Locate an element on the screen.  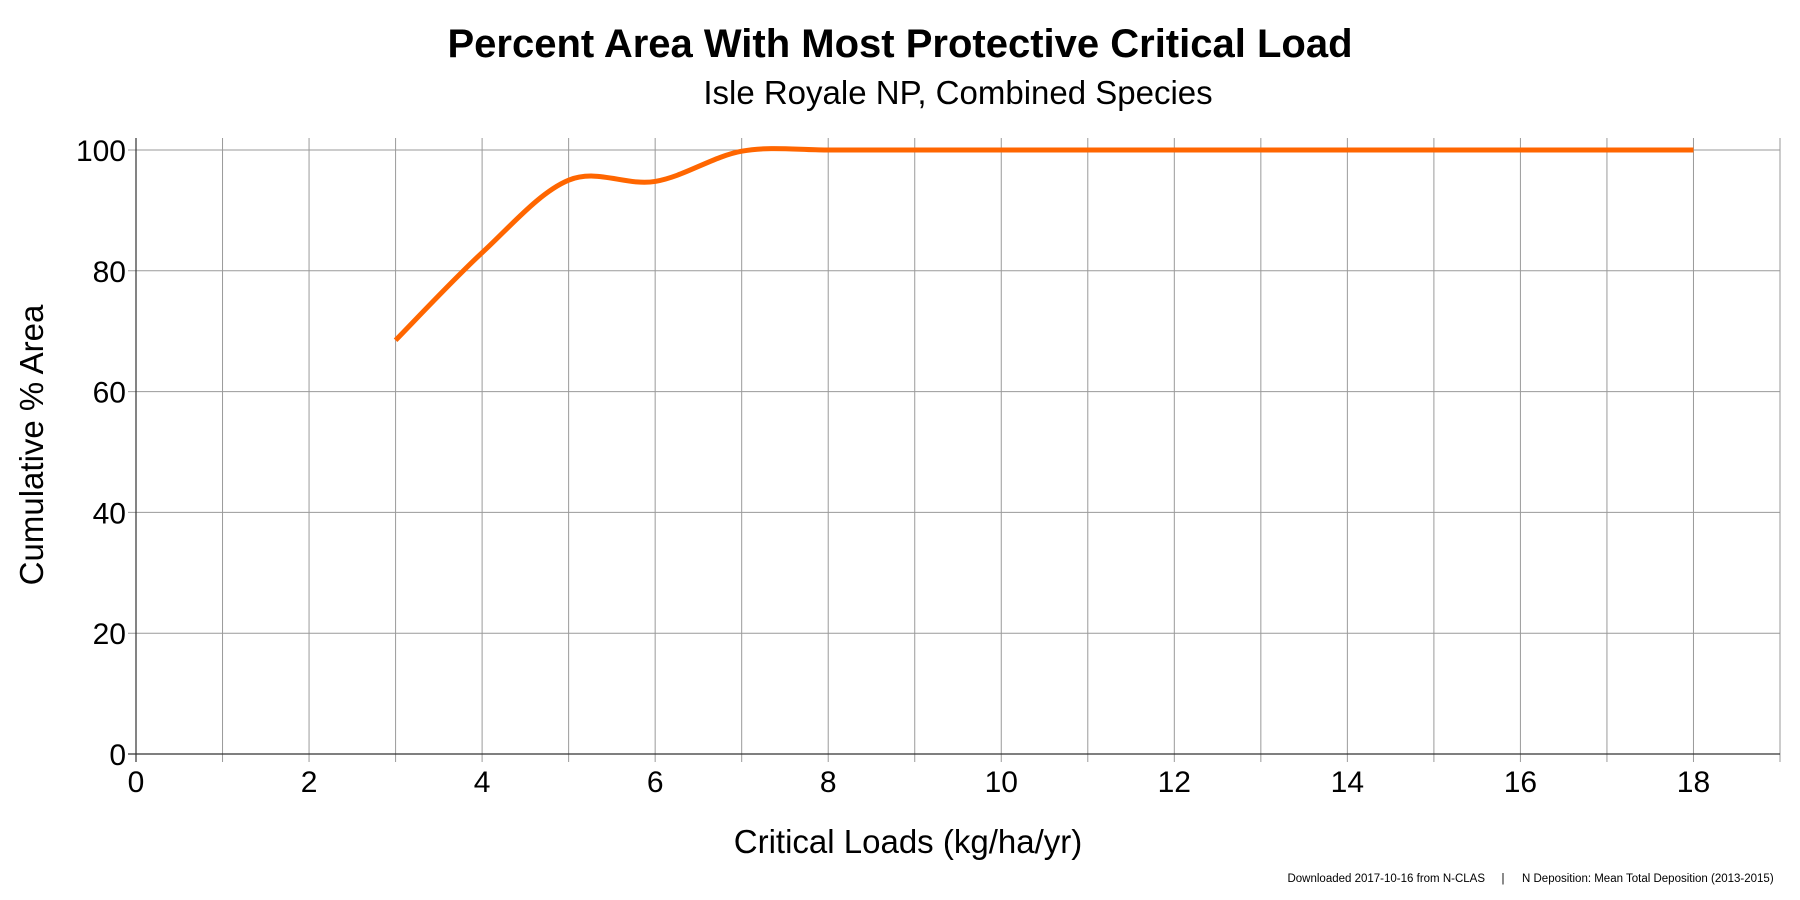
footer-download-note: Downloaded 2017-10-16 from N-CLAS is located at coordinates (1386, 879).